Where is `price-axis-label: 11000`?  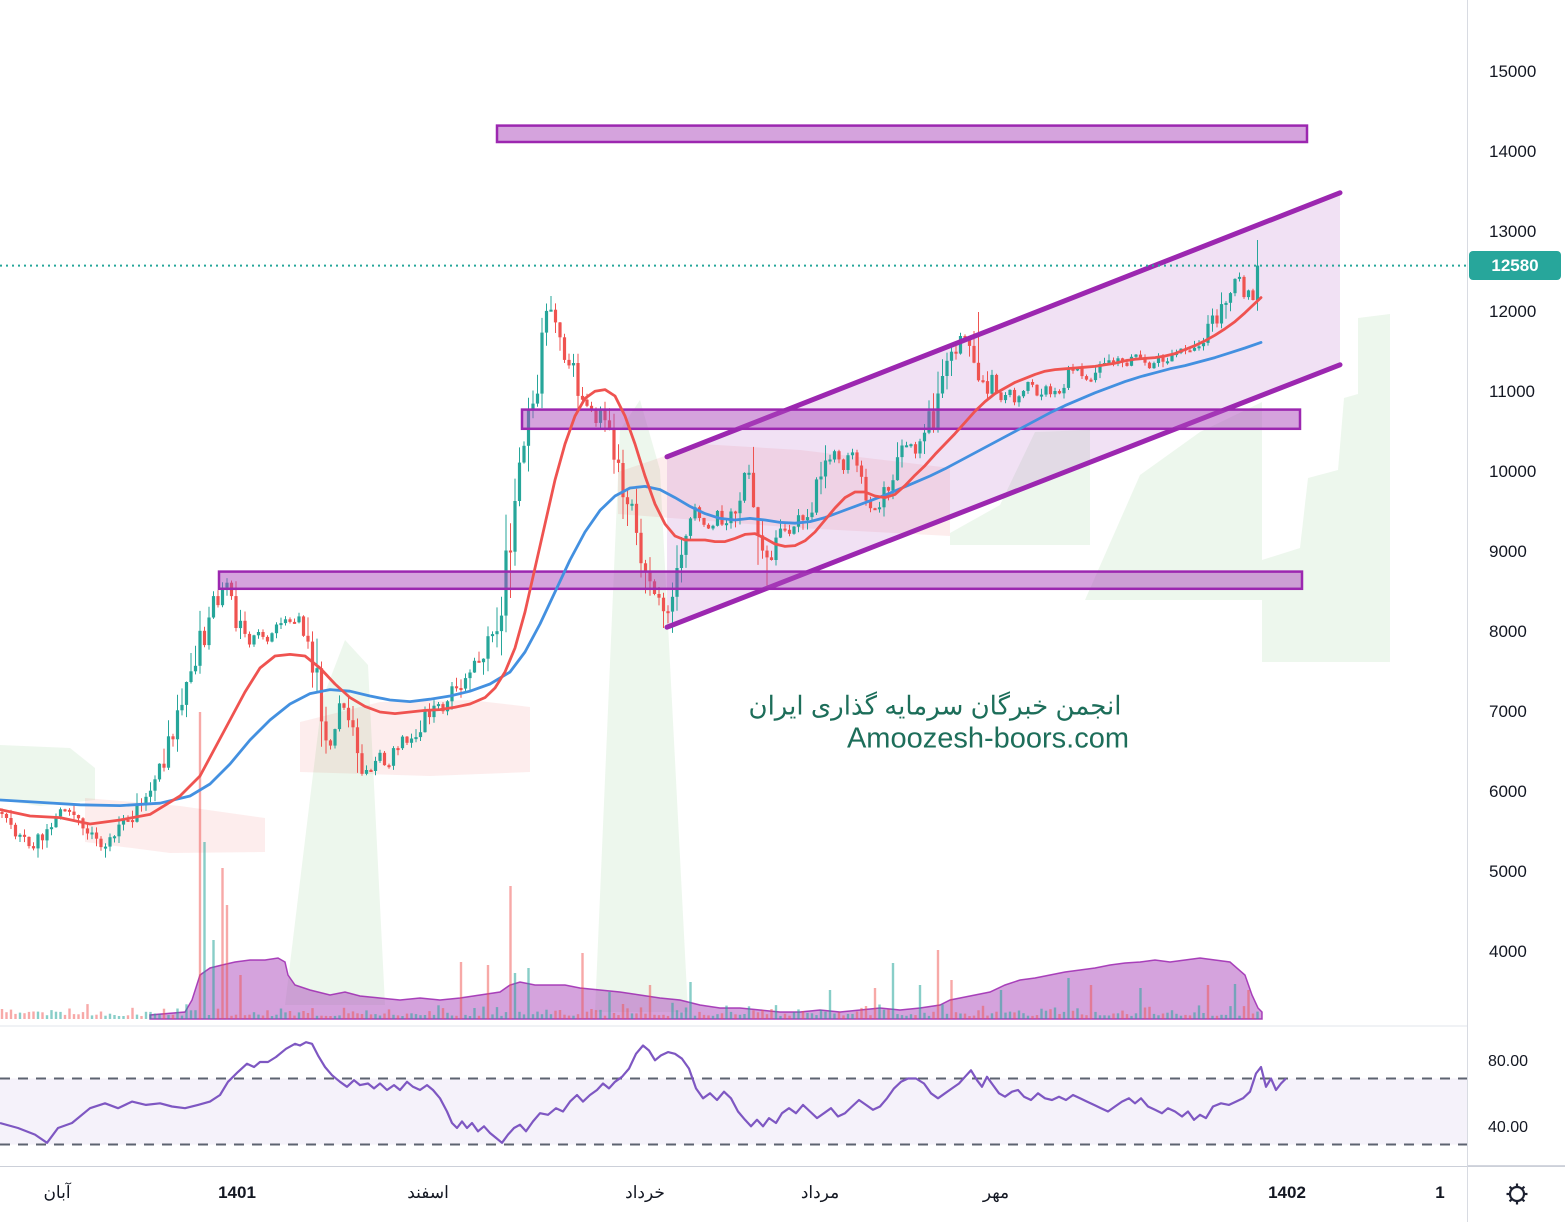
price-axis-label: 11000 is located at coordinates (1512, 391).